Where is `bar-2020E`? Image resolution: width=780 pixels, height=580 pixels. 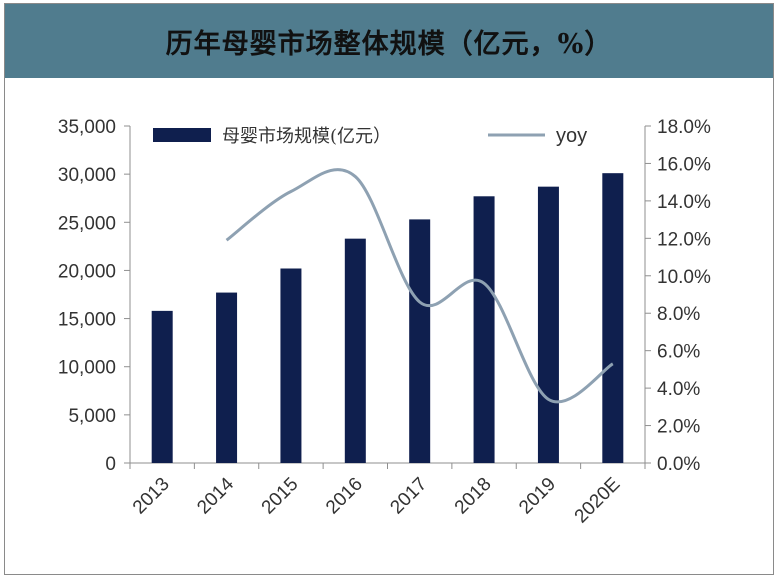
bar-2020E is located at coordinates (613, 318).